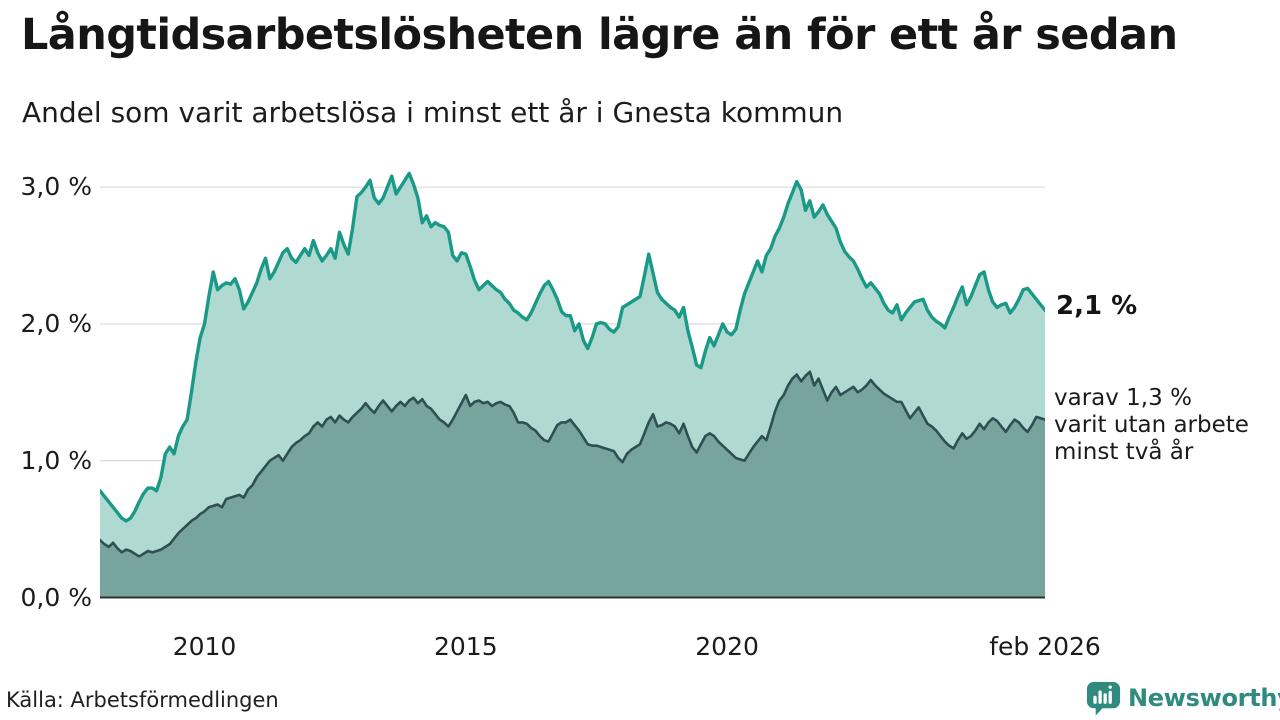  What do you see at coordinates (1123, 398) in the screenshot?
I see `note-line-1: varav 1,3 %` at bounding box center [1123, 398].